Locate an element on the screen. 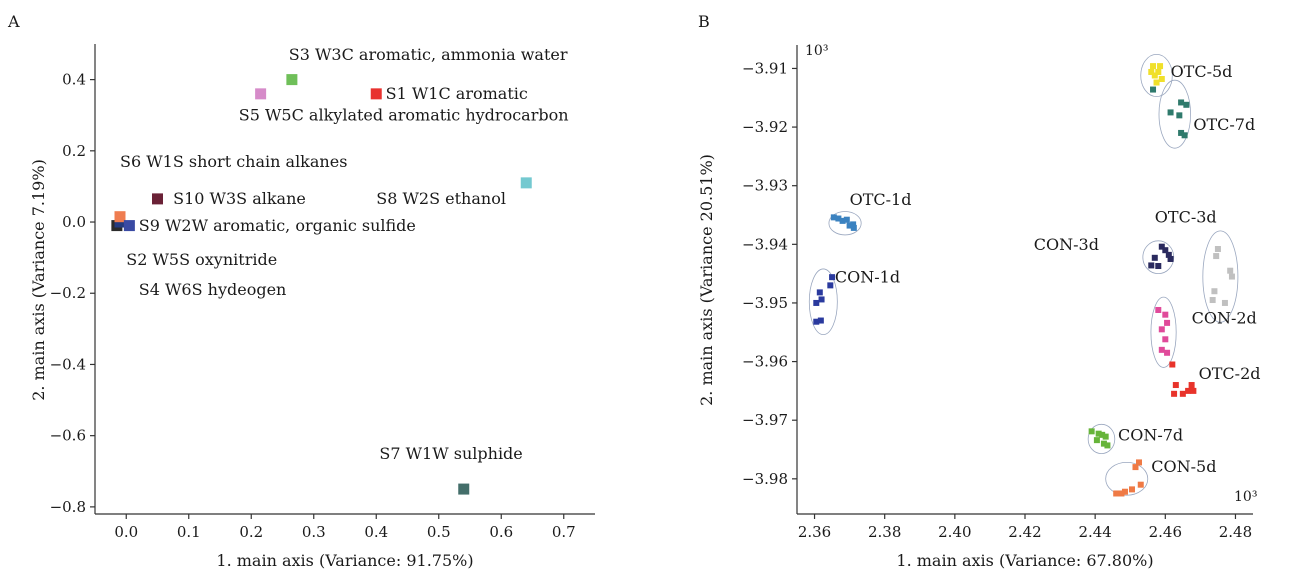 The height and width of the screenshot is (574, 1293). panel-b-y-axis-title: 2. main axis (Variance 20.51%) is located at coordinates (706, 280).